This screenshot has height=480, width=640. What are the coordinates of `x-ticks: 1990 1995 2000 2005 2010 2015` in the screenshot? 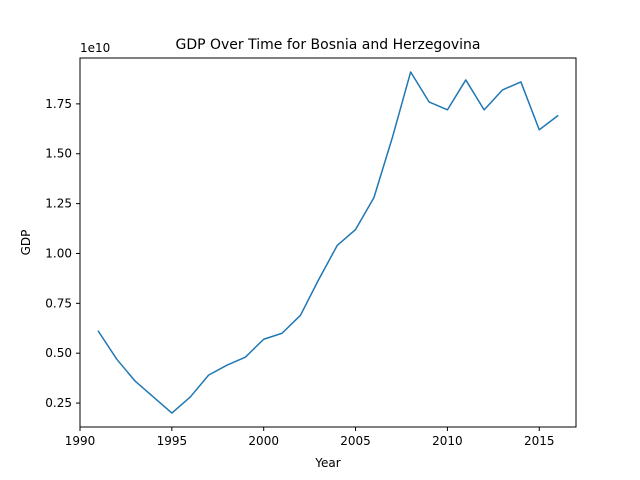 It's located at (310, 437).